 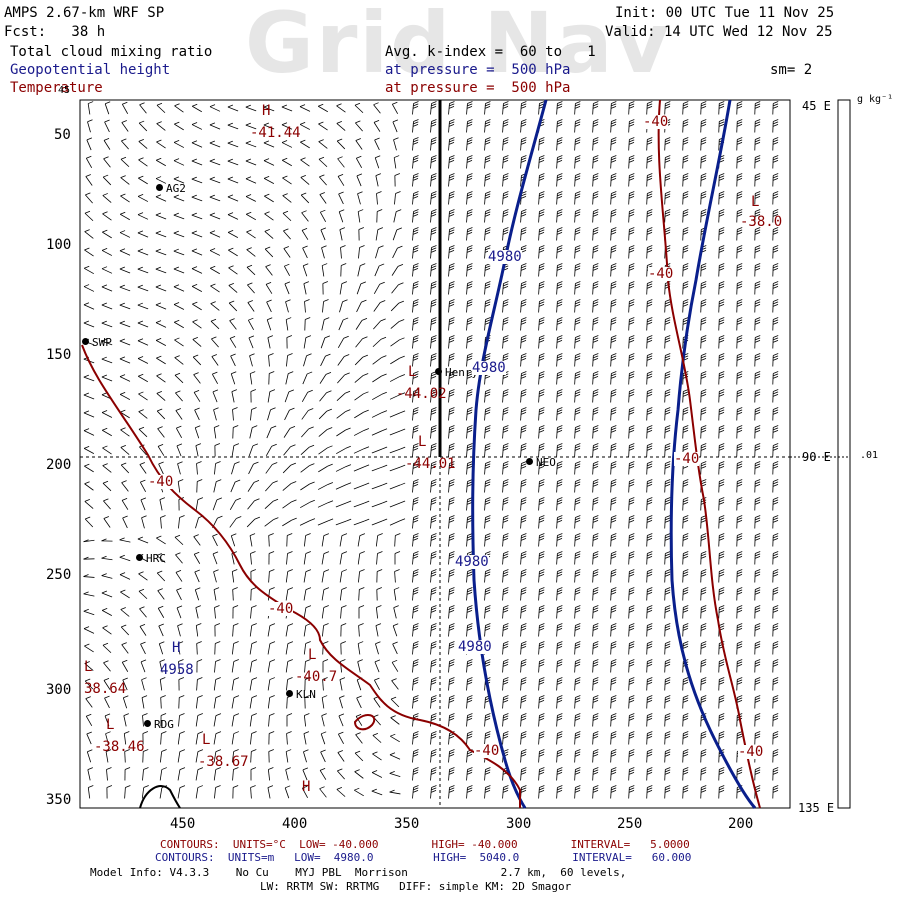 I want to click on coast-line, so click(x=160, y=797).